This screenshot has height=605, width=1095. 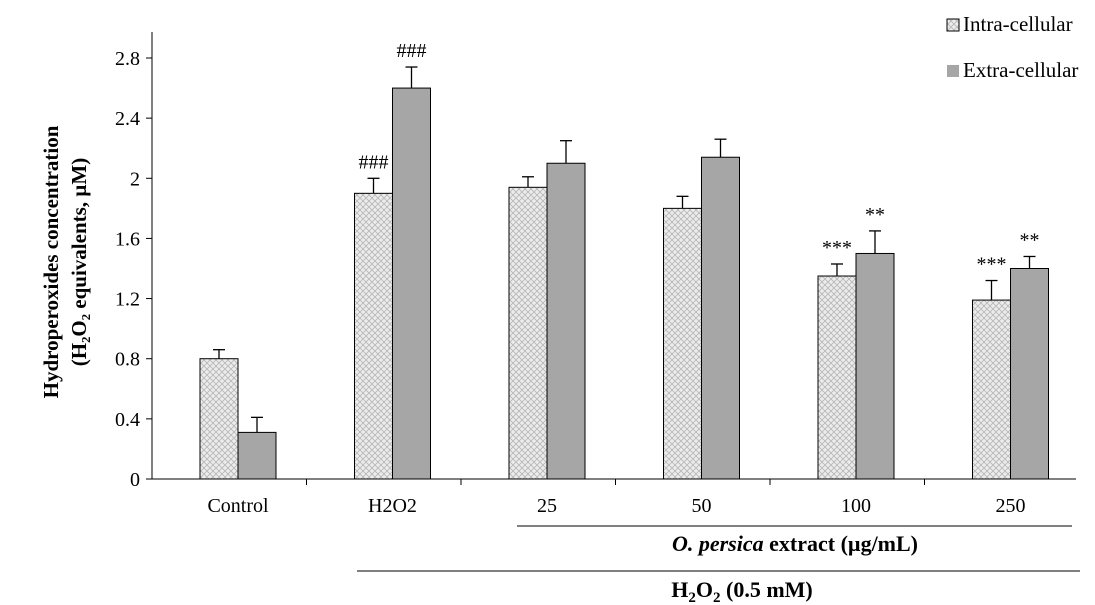 I want to click on legend-label-intra: Intra-cellular, so click(x=1018, y=24).